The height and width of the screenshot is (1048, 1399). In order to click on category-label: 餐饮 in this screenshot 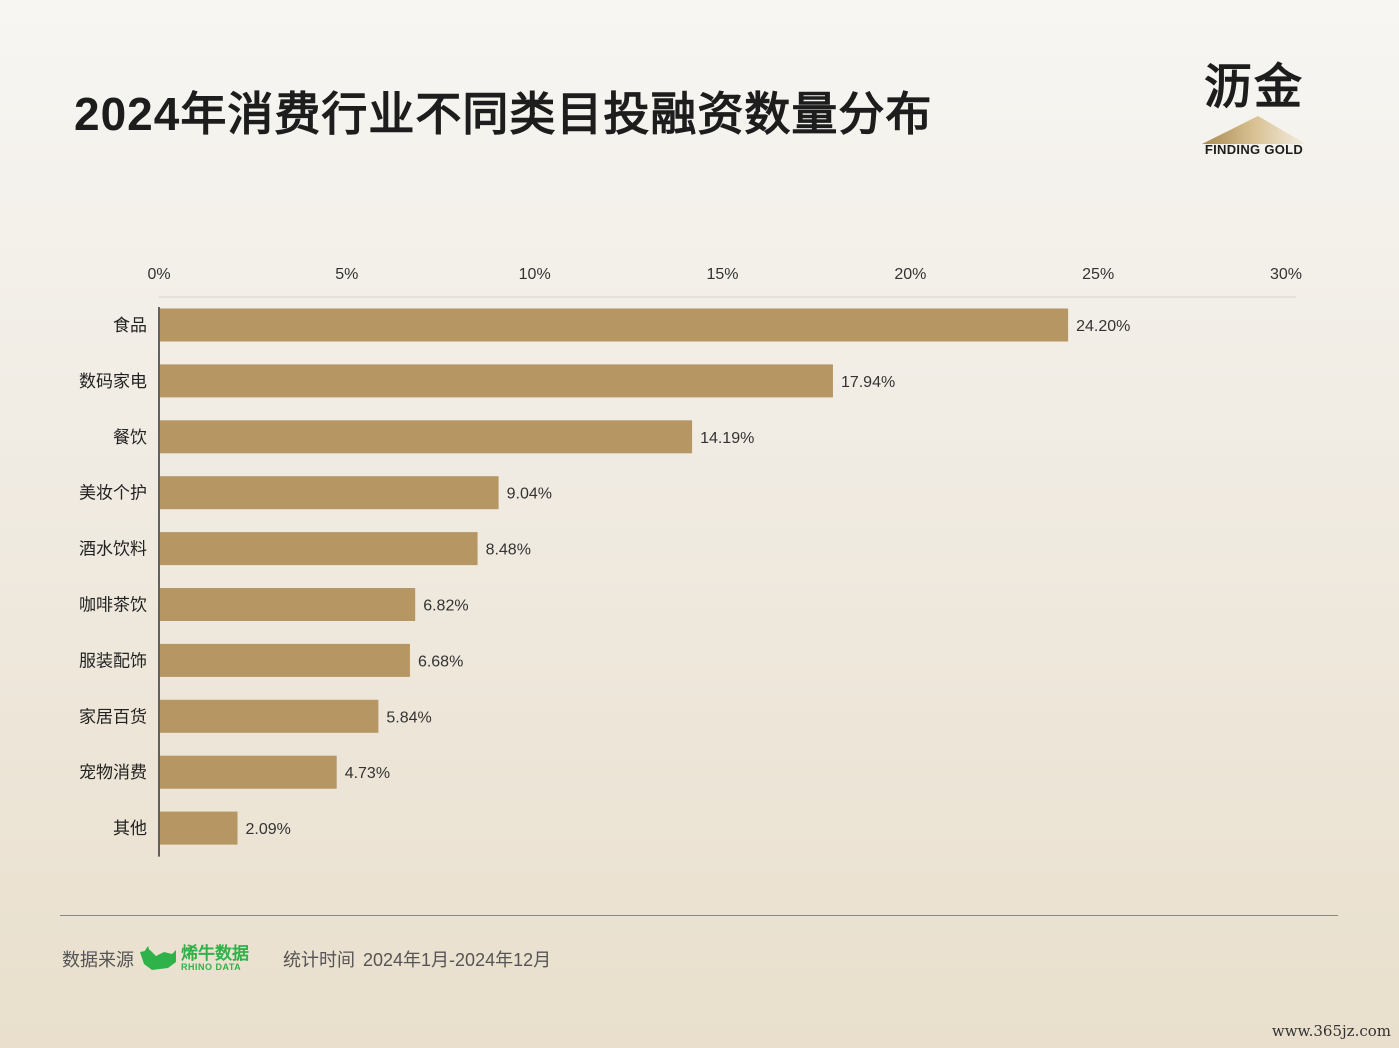, I will do `click(130, 438)`.